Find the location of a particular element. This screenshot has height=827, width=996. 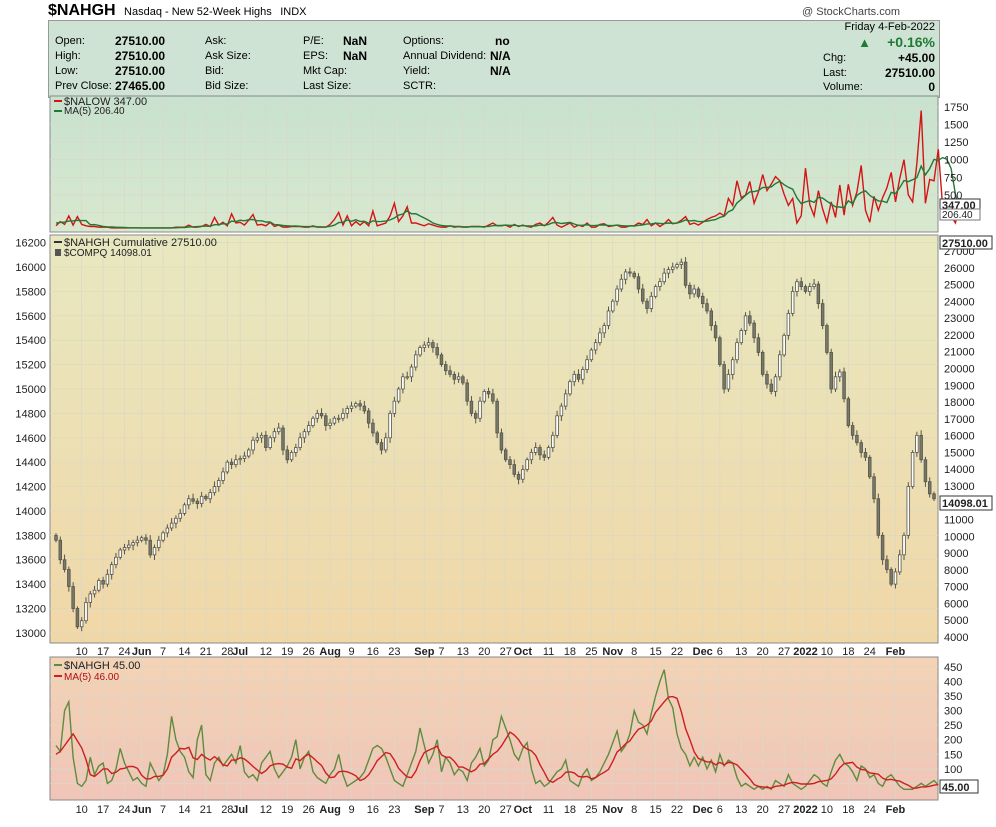

x-tick-label: Aug is located at coordinates (329, 810).